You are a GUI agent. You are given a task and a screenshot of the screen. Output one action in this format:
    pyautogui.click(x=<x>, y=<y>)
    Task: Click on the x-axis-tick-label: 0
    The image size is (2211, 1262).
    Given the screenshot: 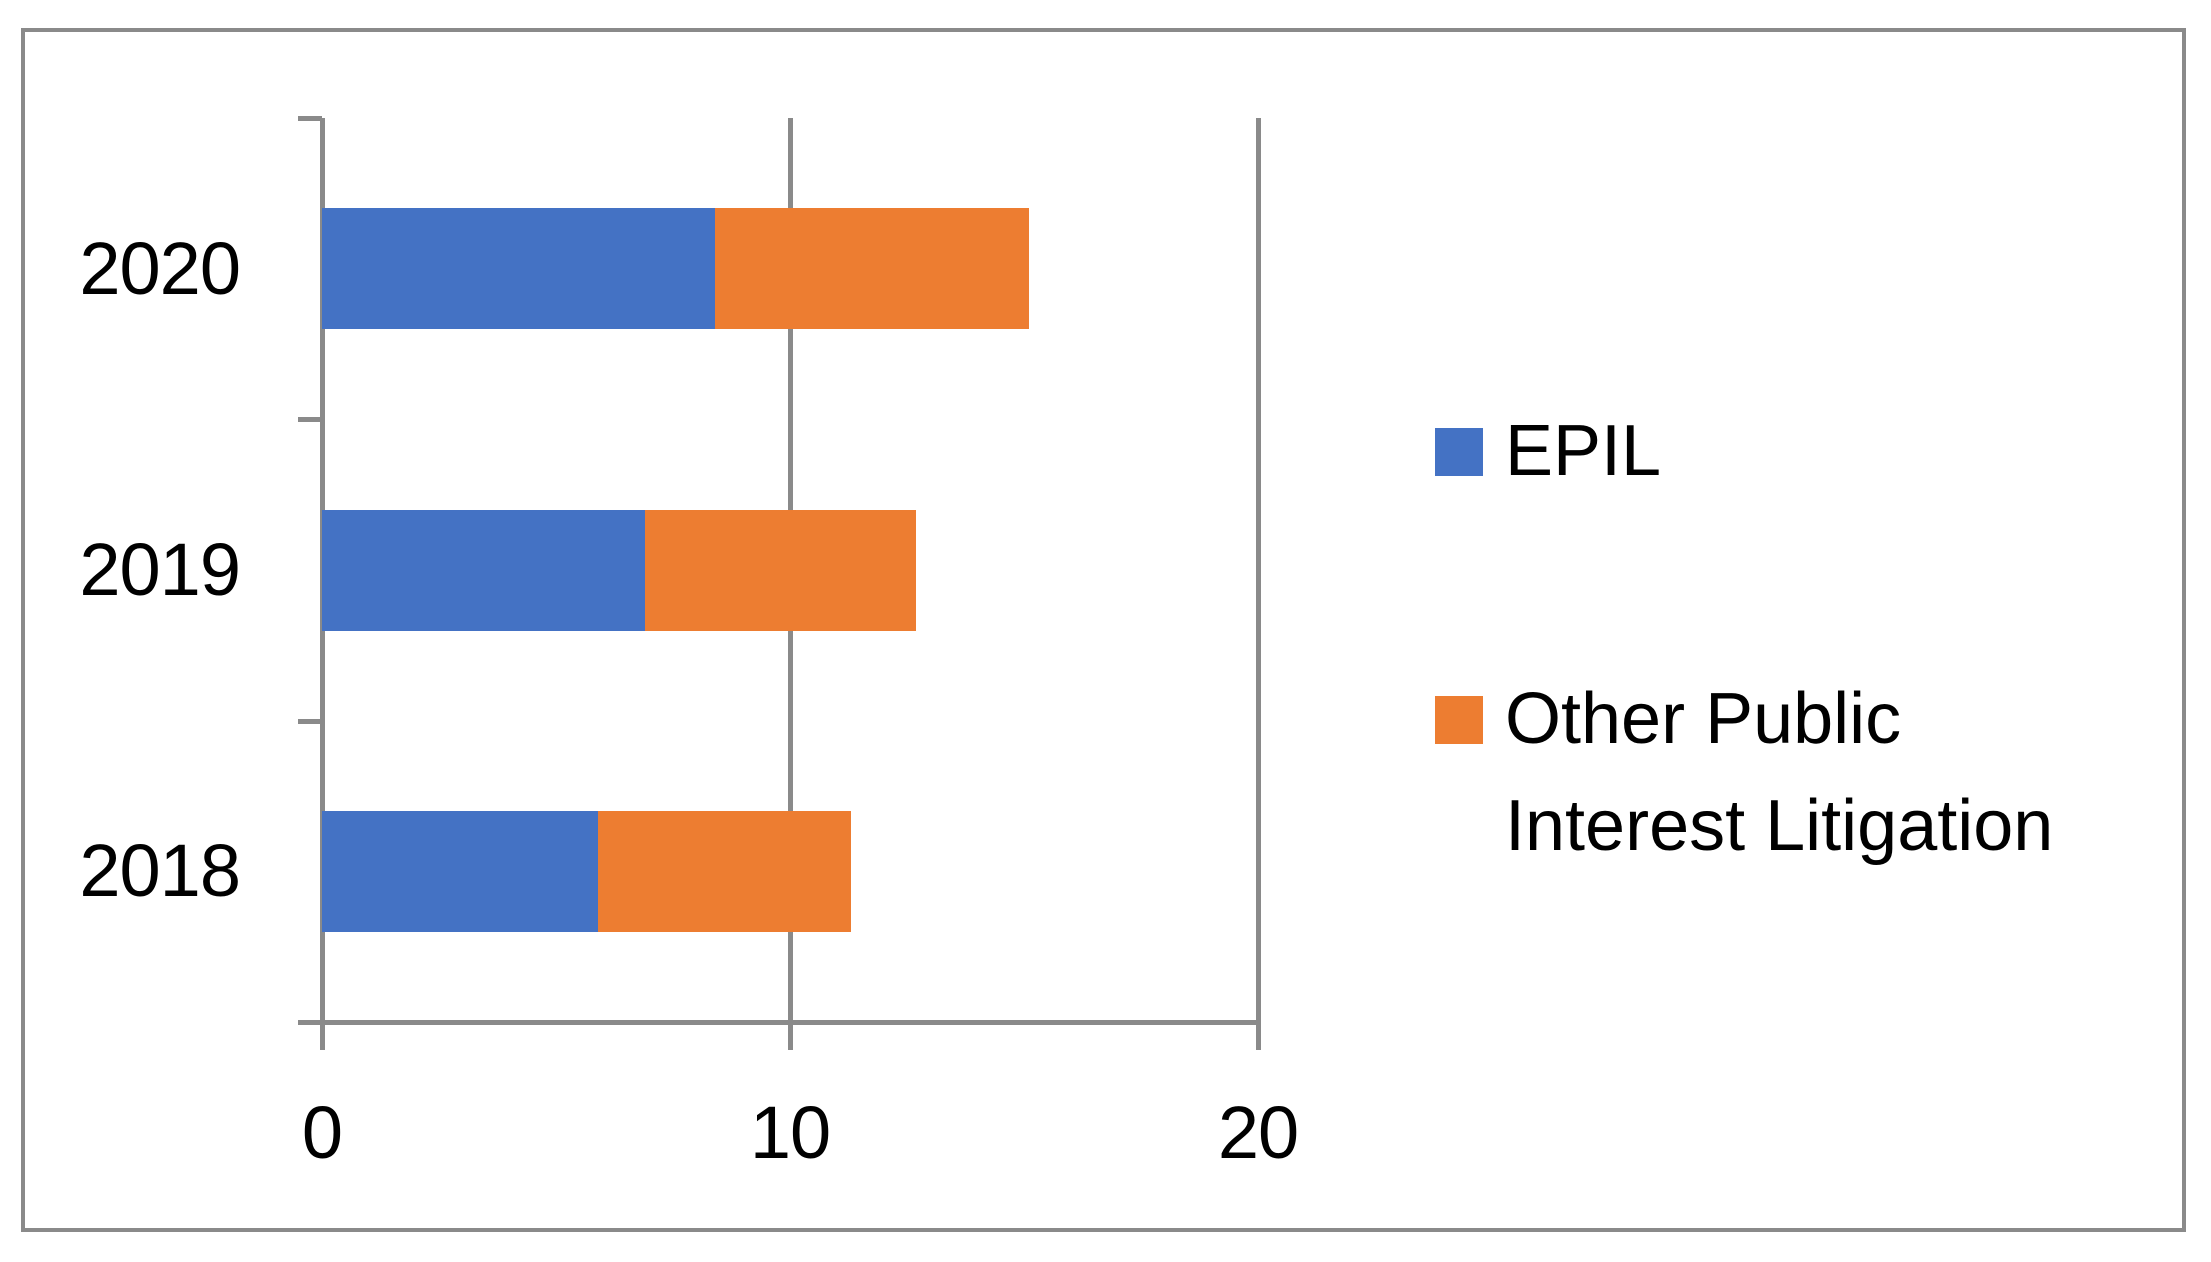 What is the action you would take?
    pyautogui.click(x=322, y=1132)
    